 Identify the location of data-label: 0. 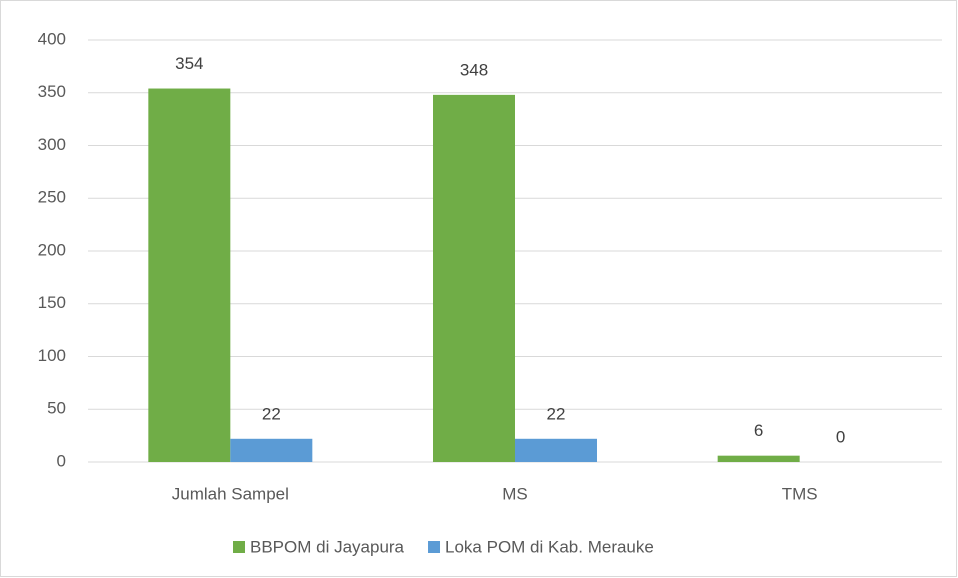
(840, 436).